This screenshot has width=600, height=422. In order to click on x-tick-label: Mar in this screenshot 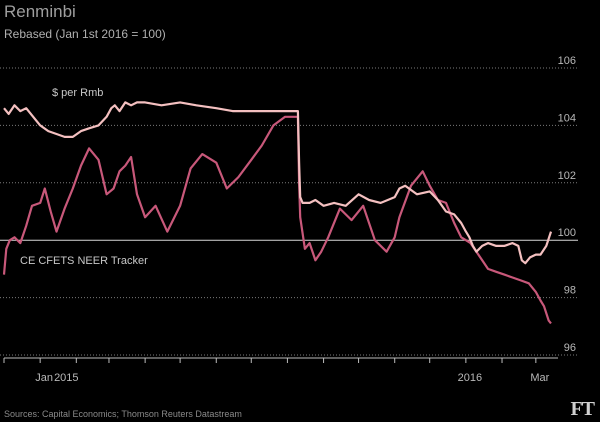, I will do `click(539, 378)`.